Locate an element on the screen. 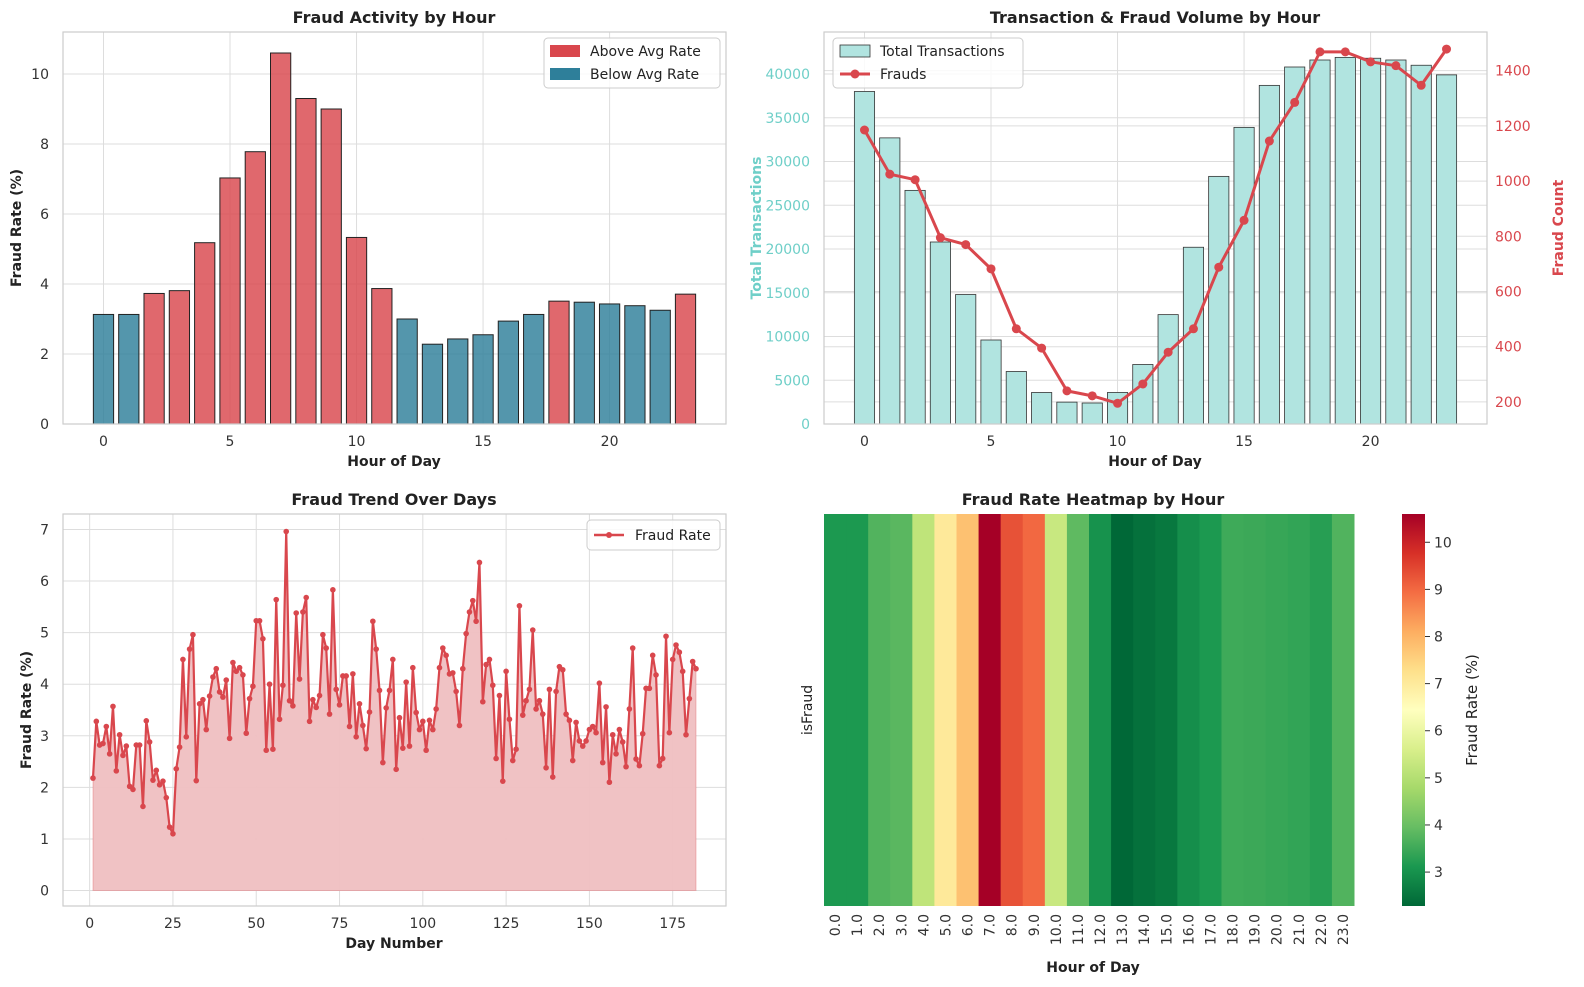 This screenshot has height=987, width=1584. p4-x-tick-label: 12.0 is located at coordinates (1101, 929).